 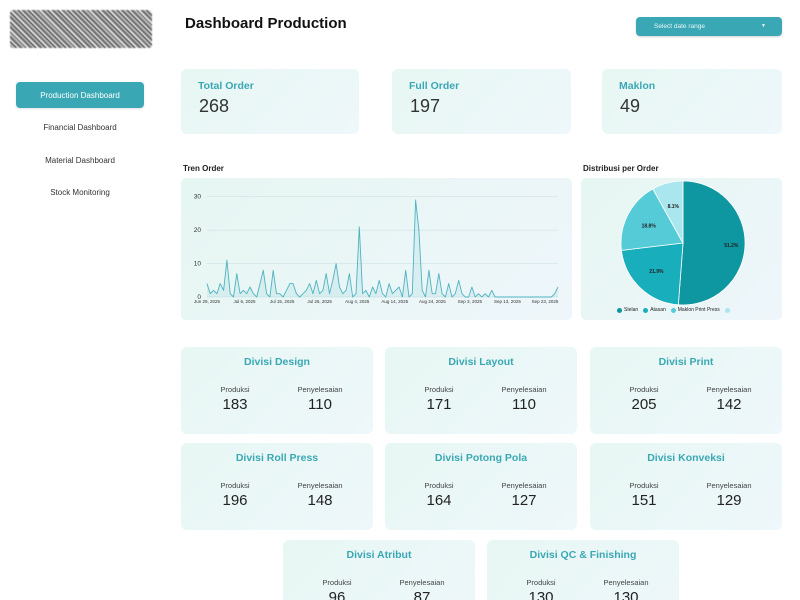 I want to click on trend-chart-title: Tren Order, so click(x=203, y=168).